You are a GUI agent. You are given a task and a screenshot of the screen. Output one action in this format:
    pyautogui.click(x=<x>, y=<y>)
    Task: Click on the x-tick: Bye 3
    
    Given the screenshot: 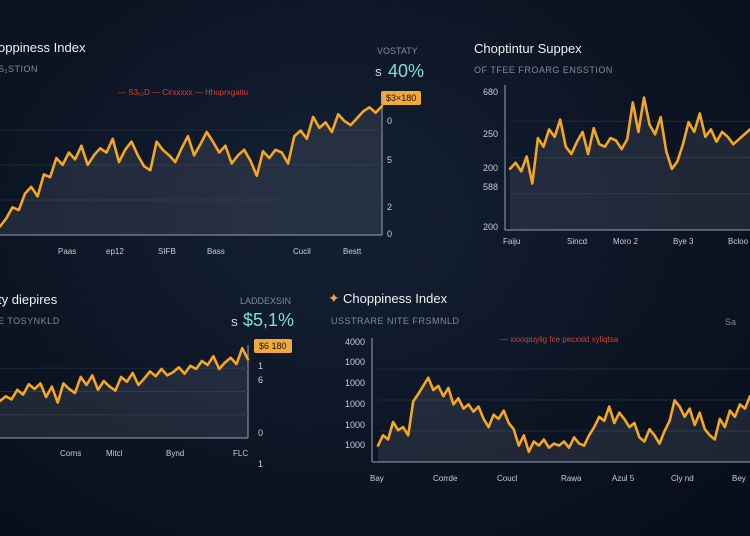 What is the action you would take?
    pyautogui.click(x=683, y=241)
    